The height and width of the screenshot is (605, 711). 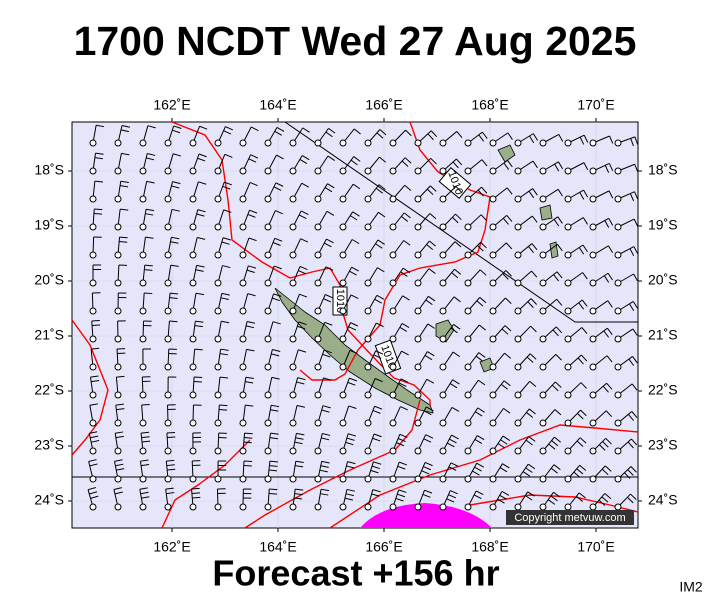 I want to click on forecast-label: Forecast +156 hr, so click(x=355, y=573).